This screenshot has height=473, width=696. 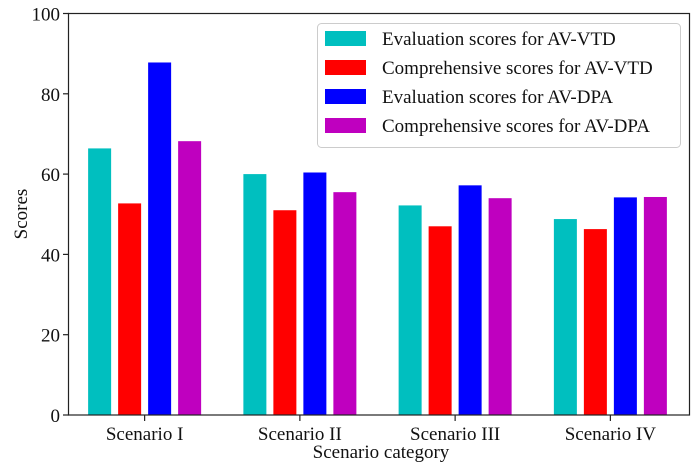 I want to click on legend-frame, so click(x=499, y=85).